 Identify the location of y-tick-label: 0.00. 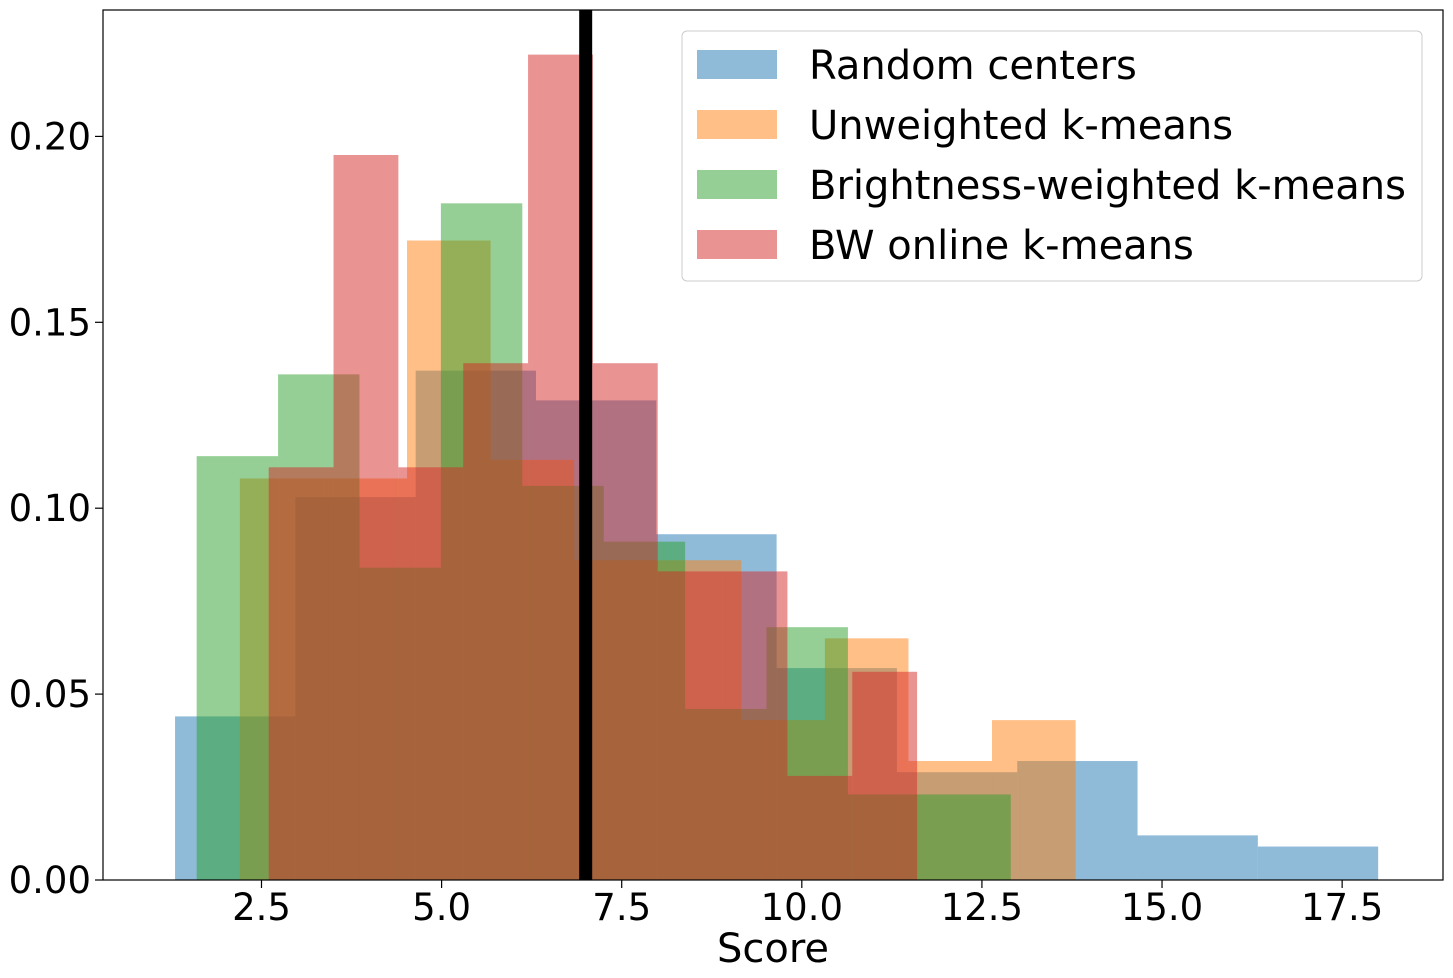
(50, 880).